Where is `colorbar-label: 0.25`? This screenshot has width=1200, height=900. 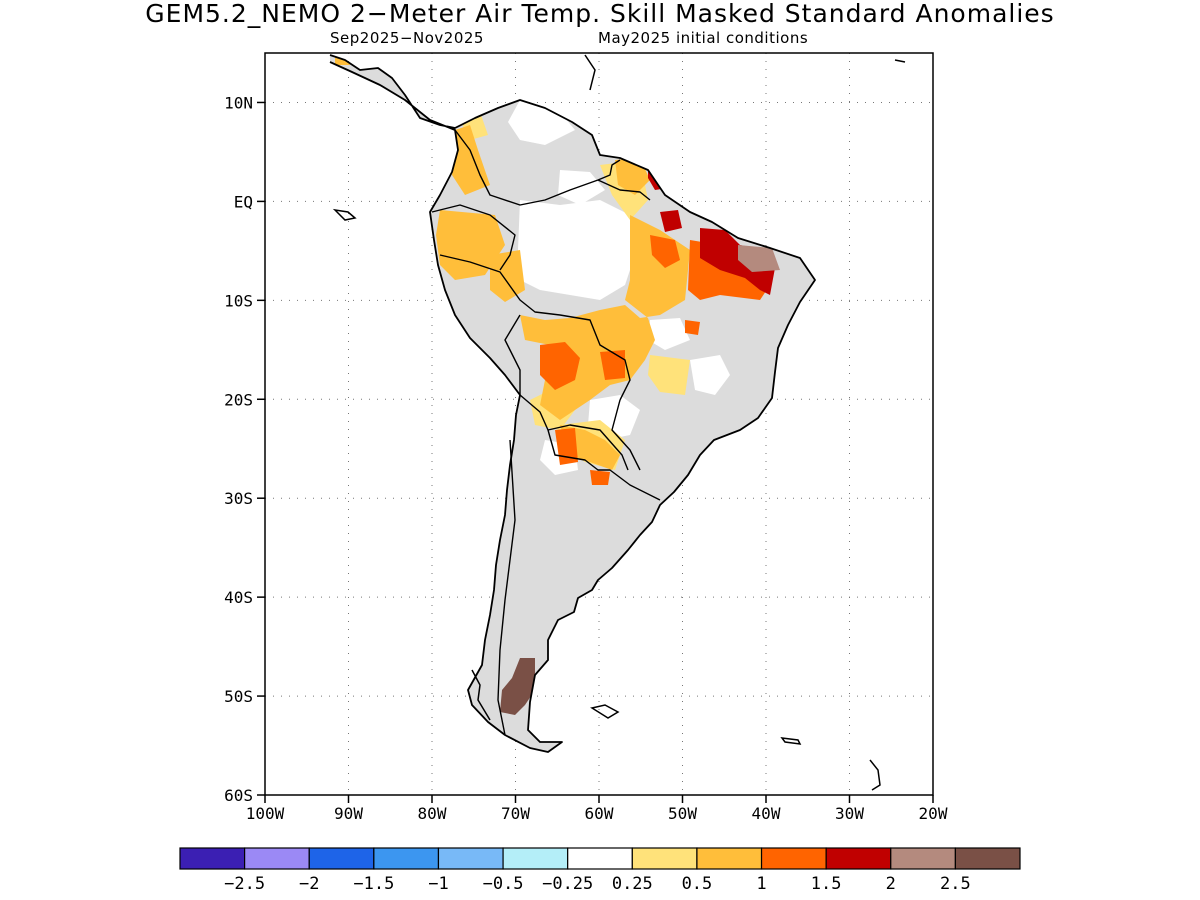 colorbar-label: 0.25 is located at coordinates (632, 884).